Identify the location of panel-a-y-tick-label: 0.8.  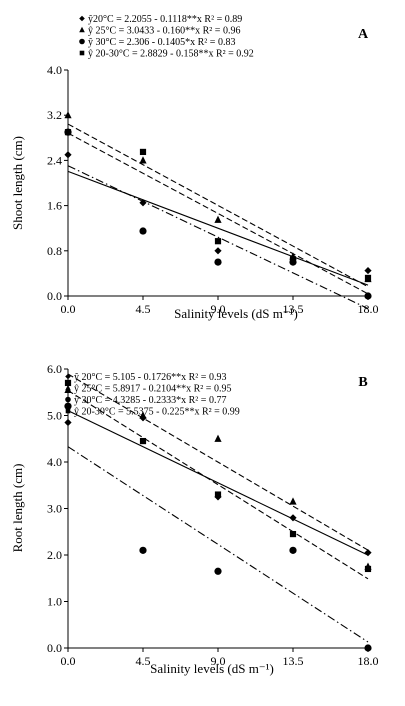
(54, 251).